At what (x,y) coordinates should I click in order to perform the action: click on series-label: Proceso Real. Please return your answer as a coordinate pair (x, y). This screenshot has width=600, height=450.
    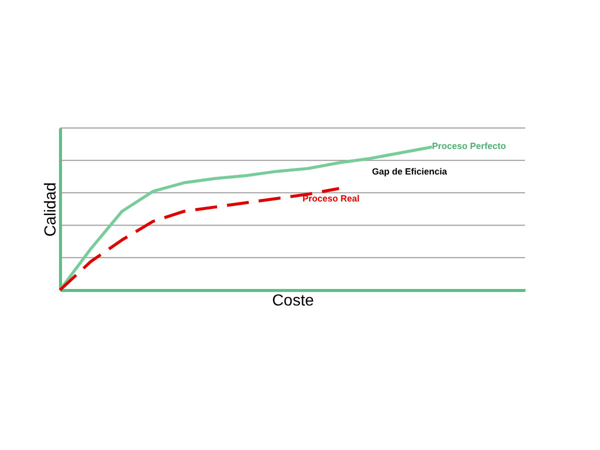
    Looking at the image, I should click on (331, 198).